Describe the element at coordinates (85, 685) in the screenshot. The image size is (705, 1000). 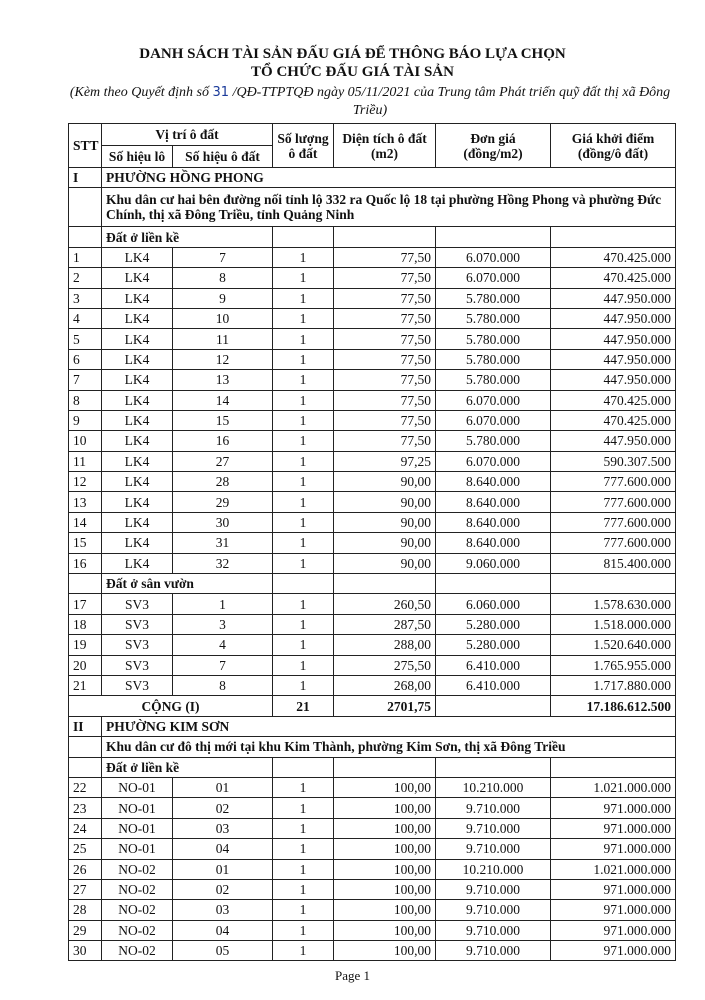
I see `cell: 21` at that location.